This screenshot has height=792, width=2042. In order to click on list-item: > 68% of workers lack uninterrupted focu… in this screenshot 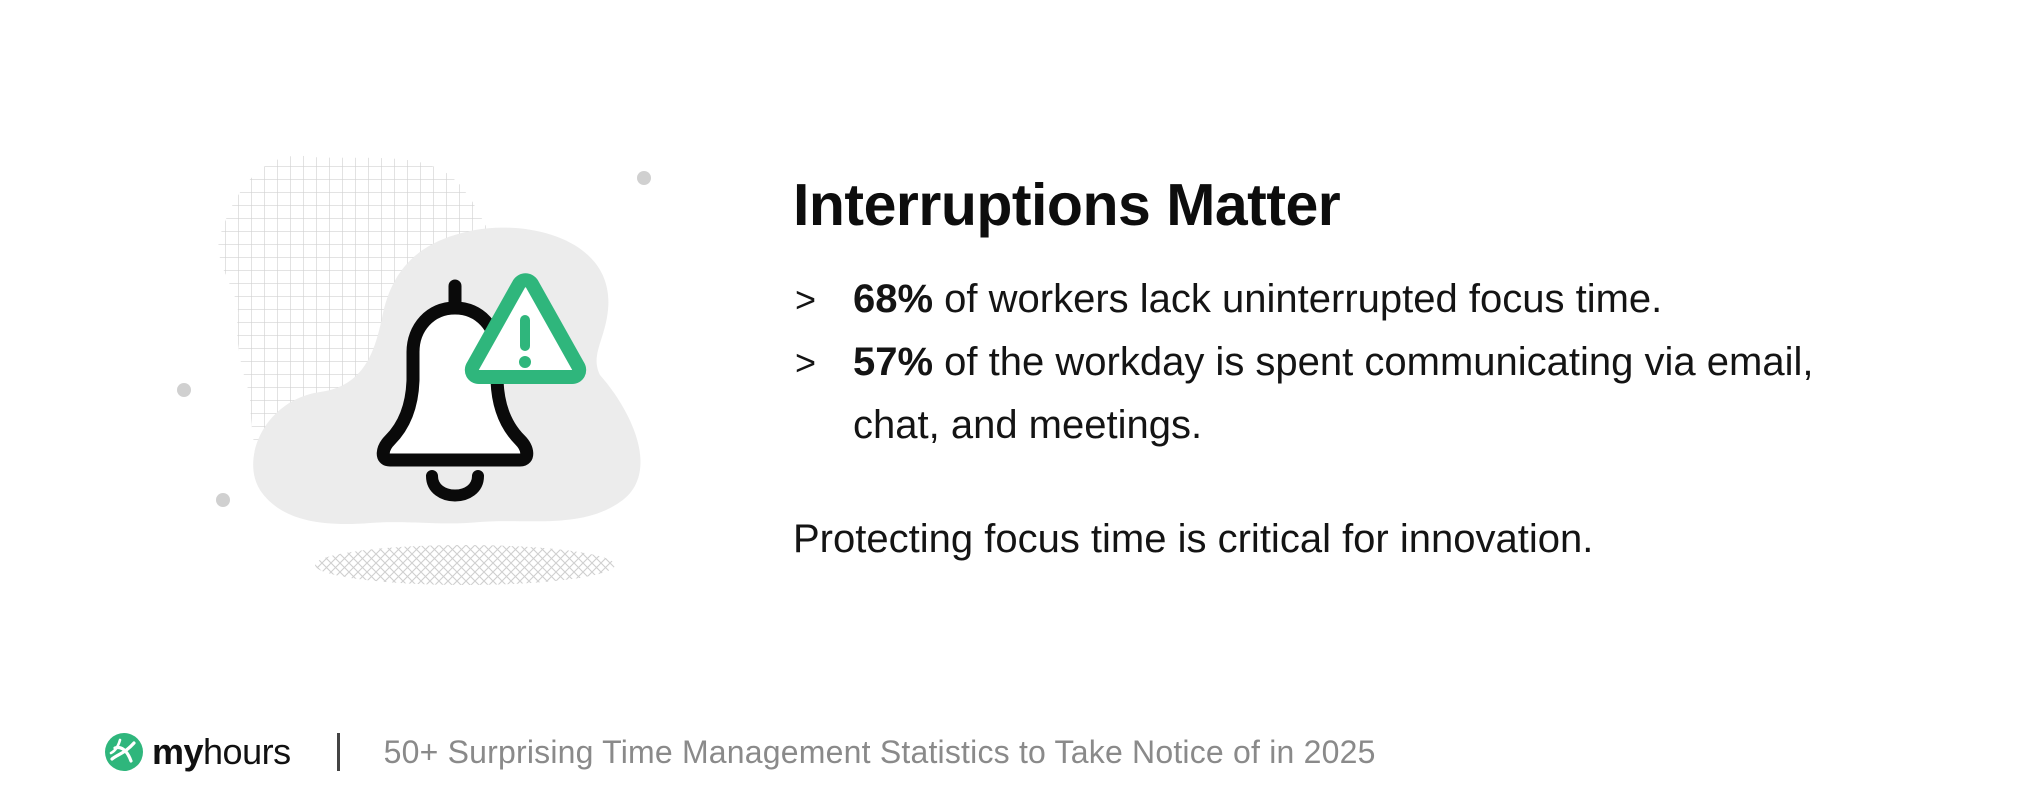, I will do `click(1368, 299)`.